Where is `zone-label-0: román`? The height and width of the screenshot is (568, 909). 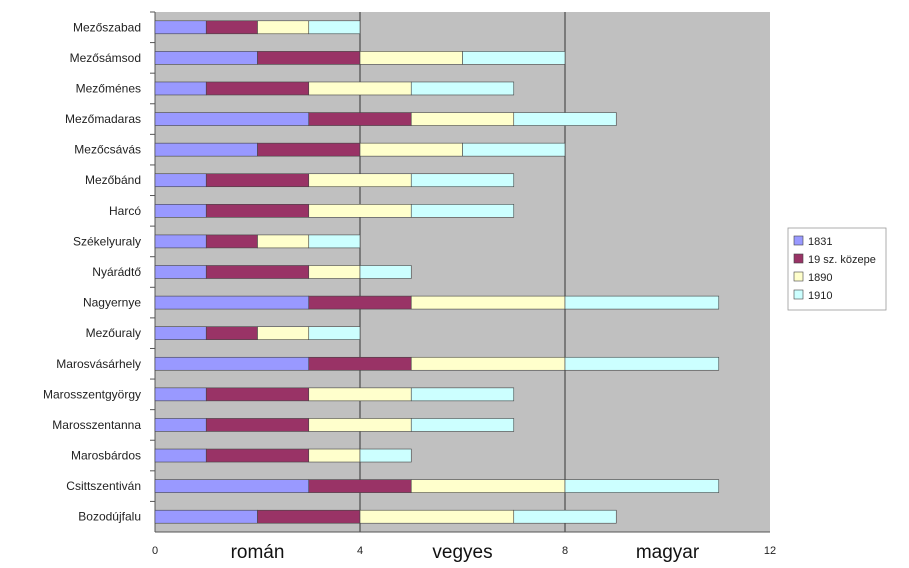
zone-label-0: román is located at coordinates (258, 552).